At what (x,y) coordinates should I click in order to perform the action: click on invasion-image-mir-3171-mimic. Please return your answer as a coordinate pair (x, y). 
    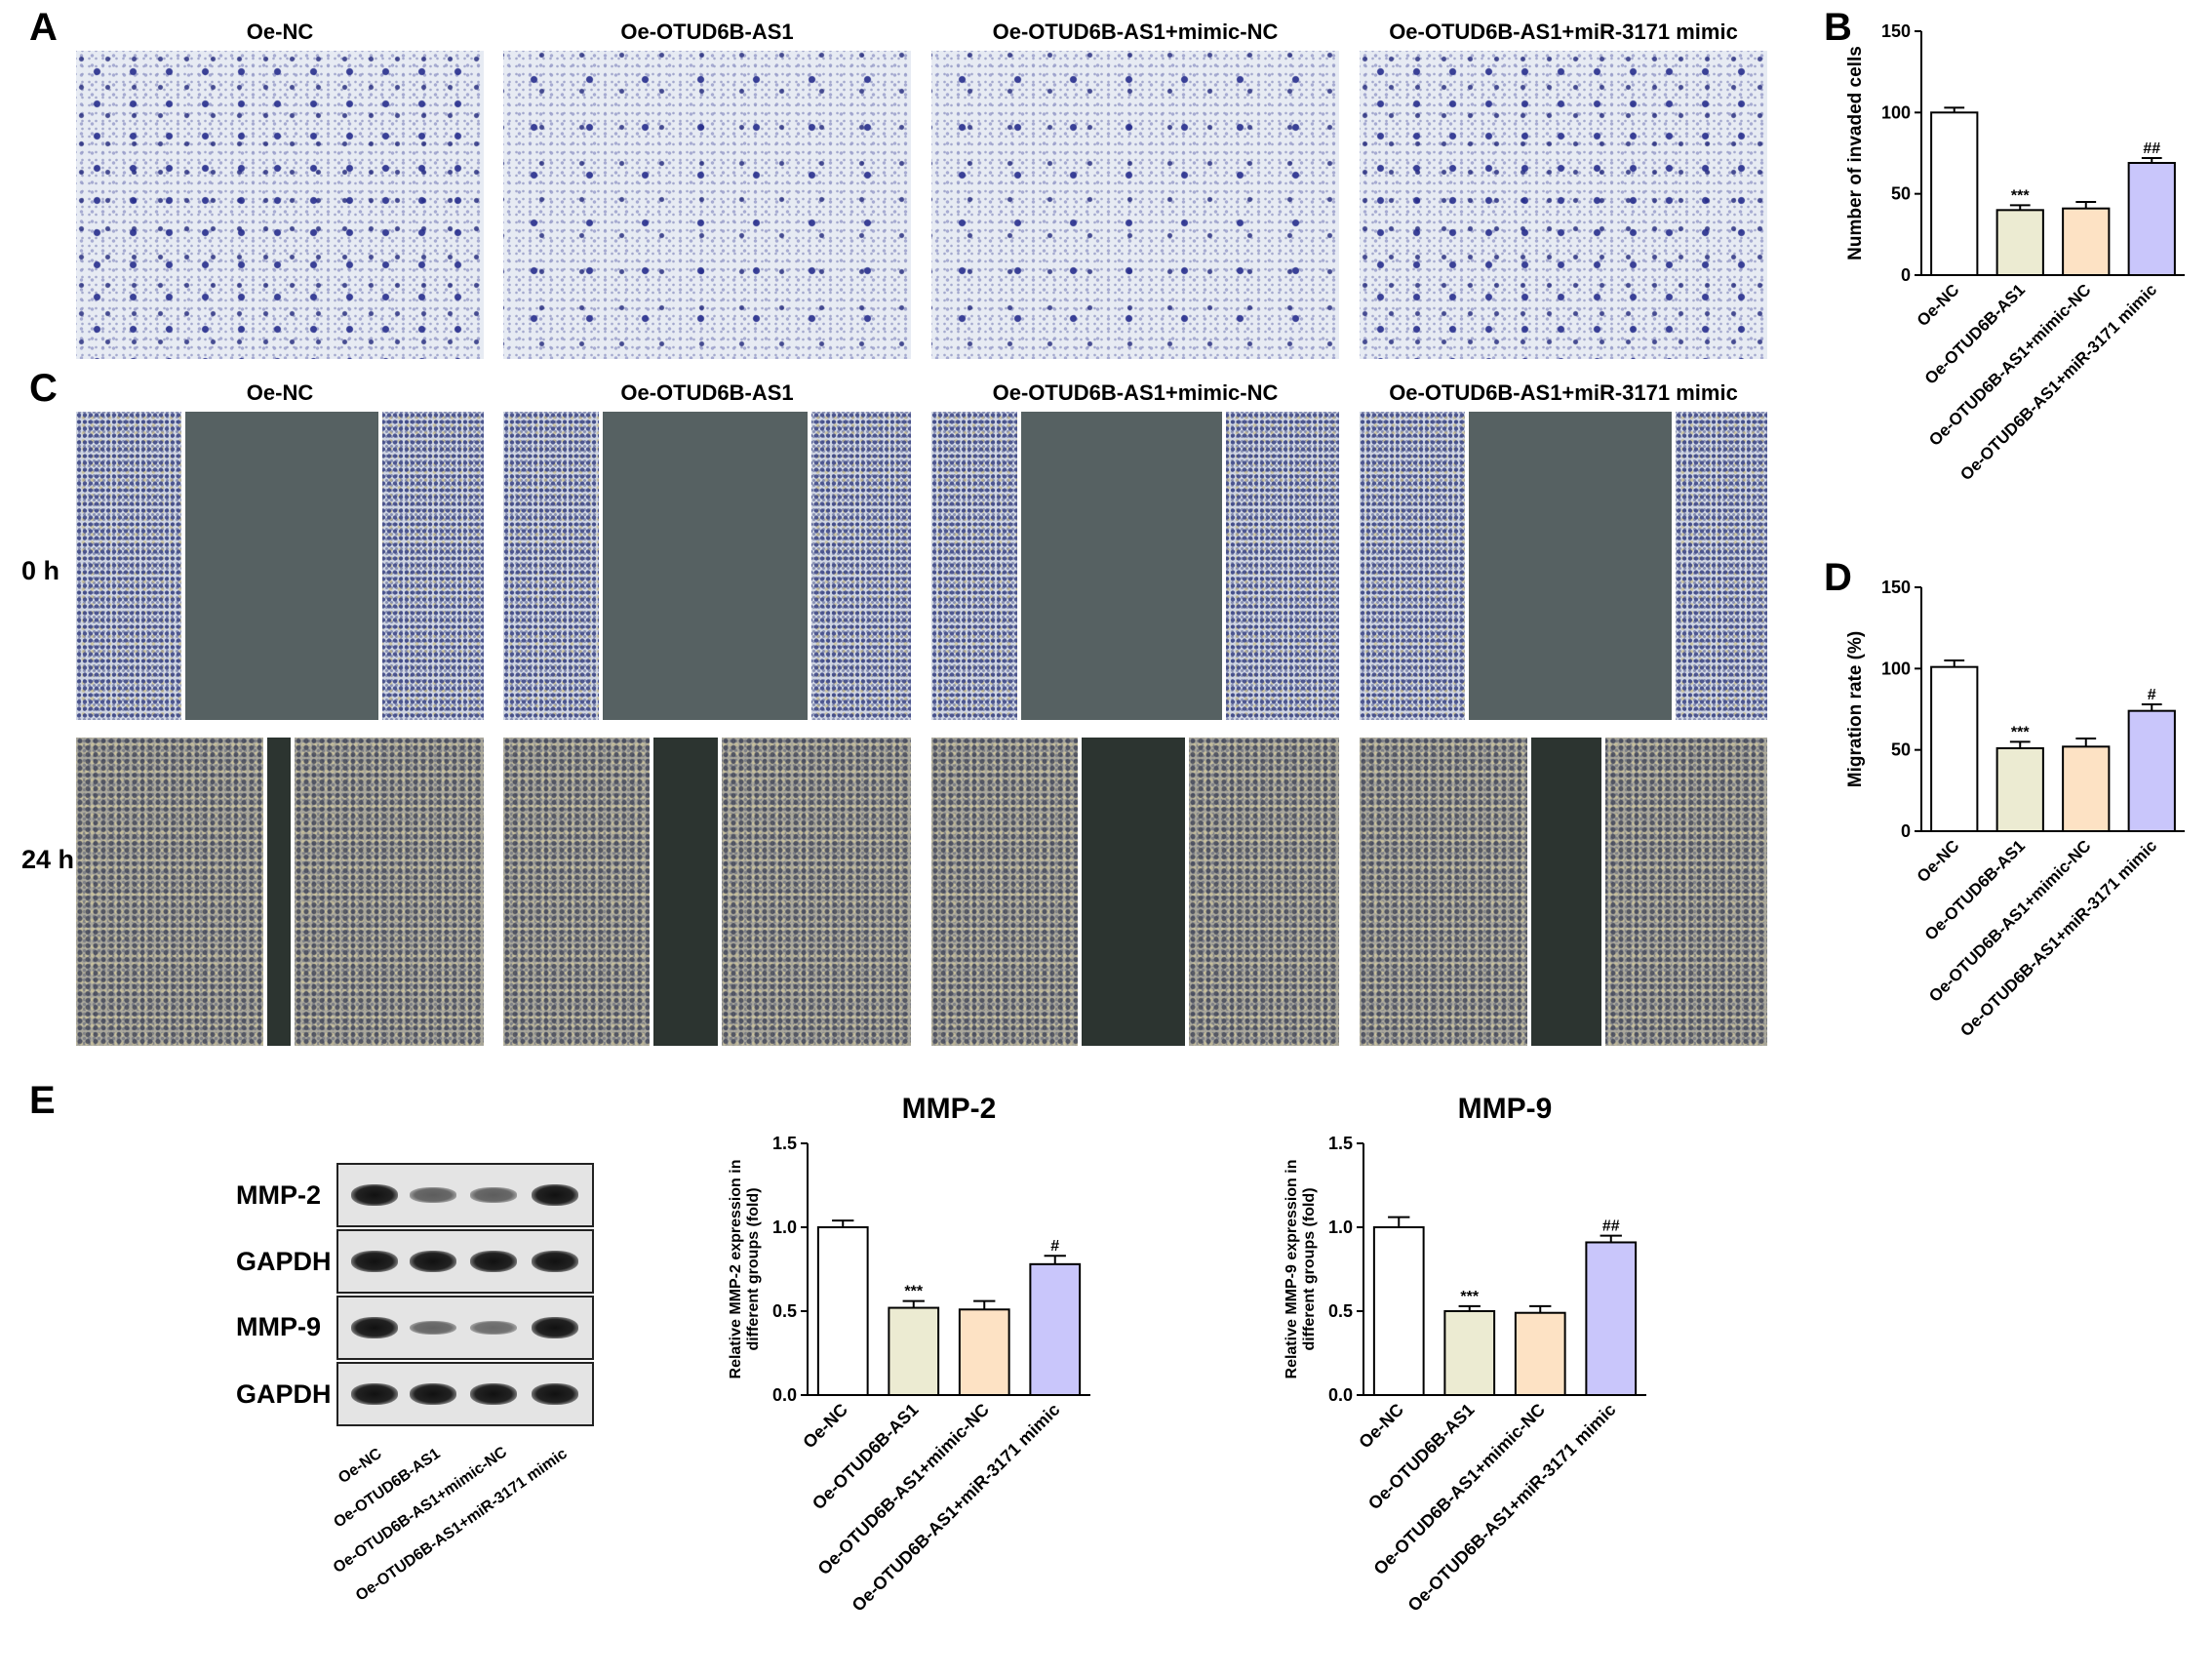
    Looking at the image, I should click on (1563, 205).